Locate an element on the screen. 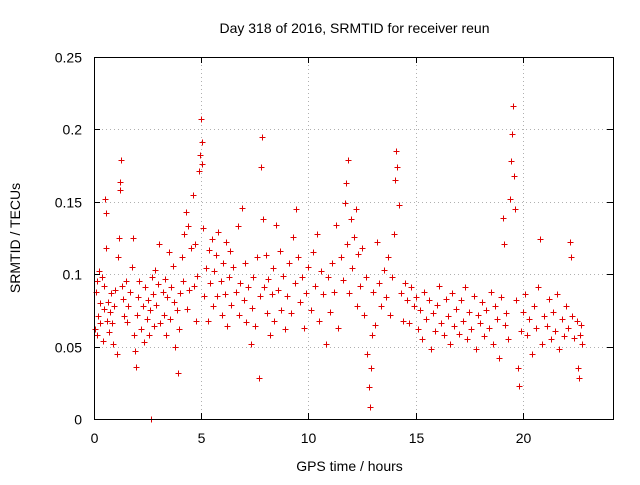  x-tick-label: 10 is located at coordinates (309, 438).